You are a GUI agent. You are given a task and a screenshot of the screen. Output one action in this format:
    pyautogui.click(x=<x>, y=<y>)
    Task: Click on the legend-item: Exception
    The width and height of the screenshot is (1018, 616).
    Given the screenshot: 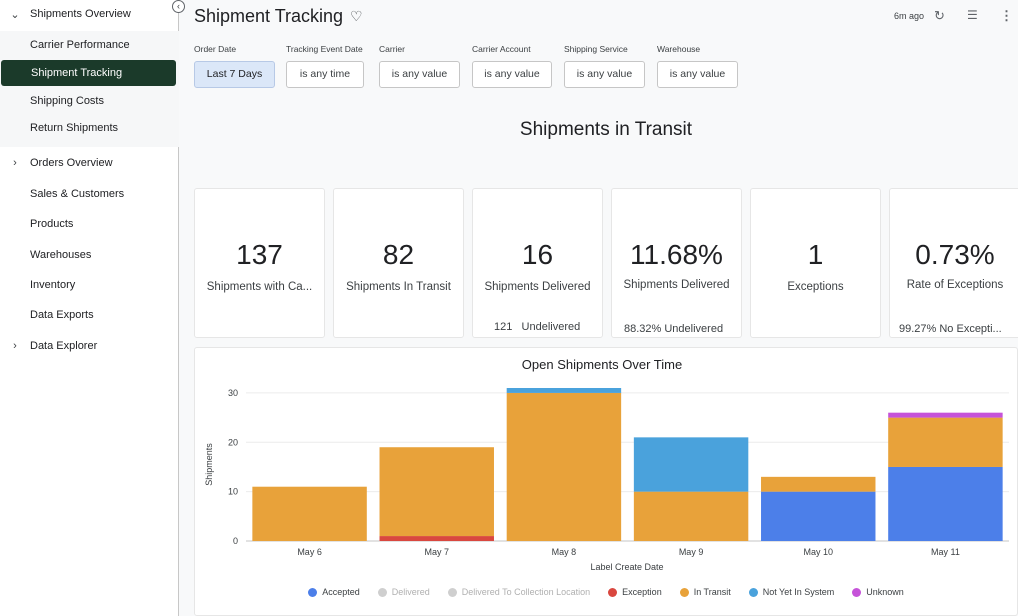 What is the action you would take?
    pyautogui.click(x=635, y=592)
    